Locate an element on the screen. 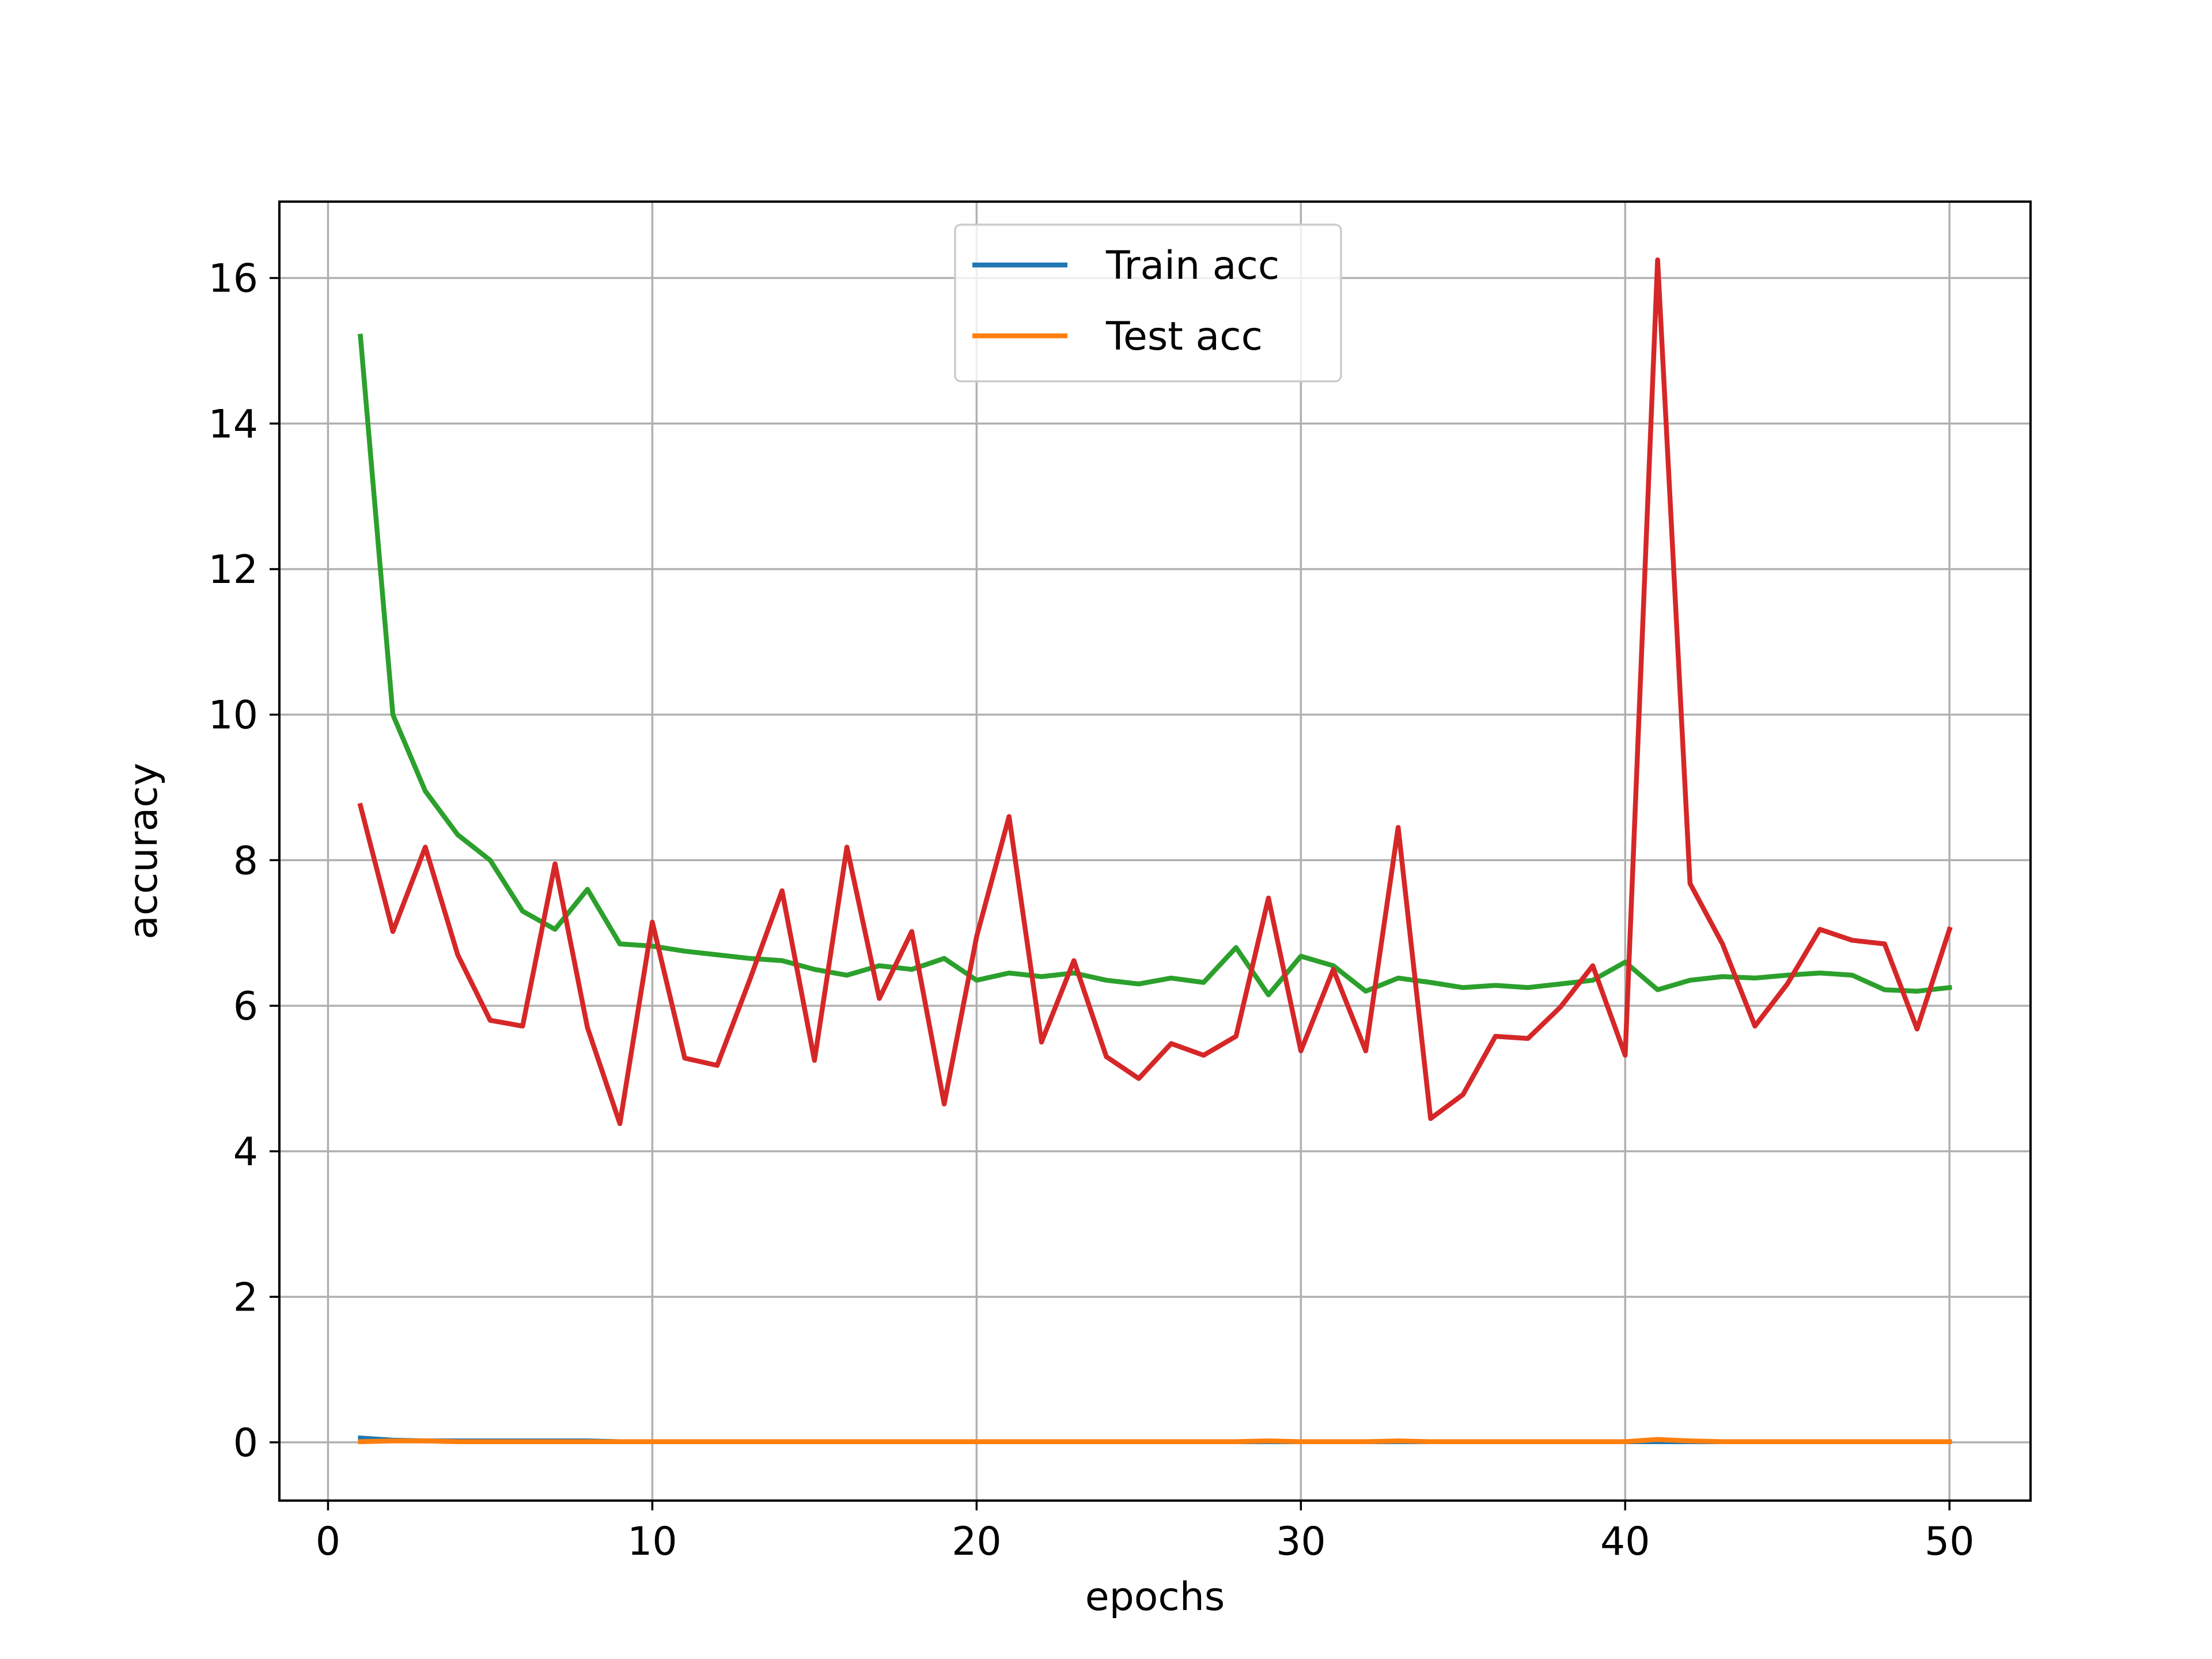  y-tick-label: 0 is located at coordinates (245, 1443).